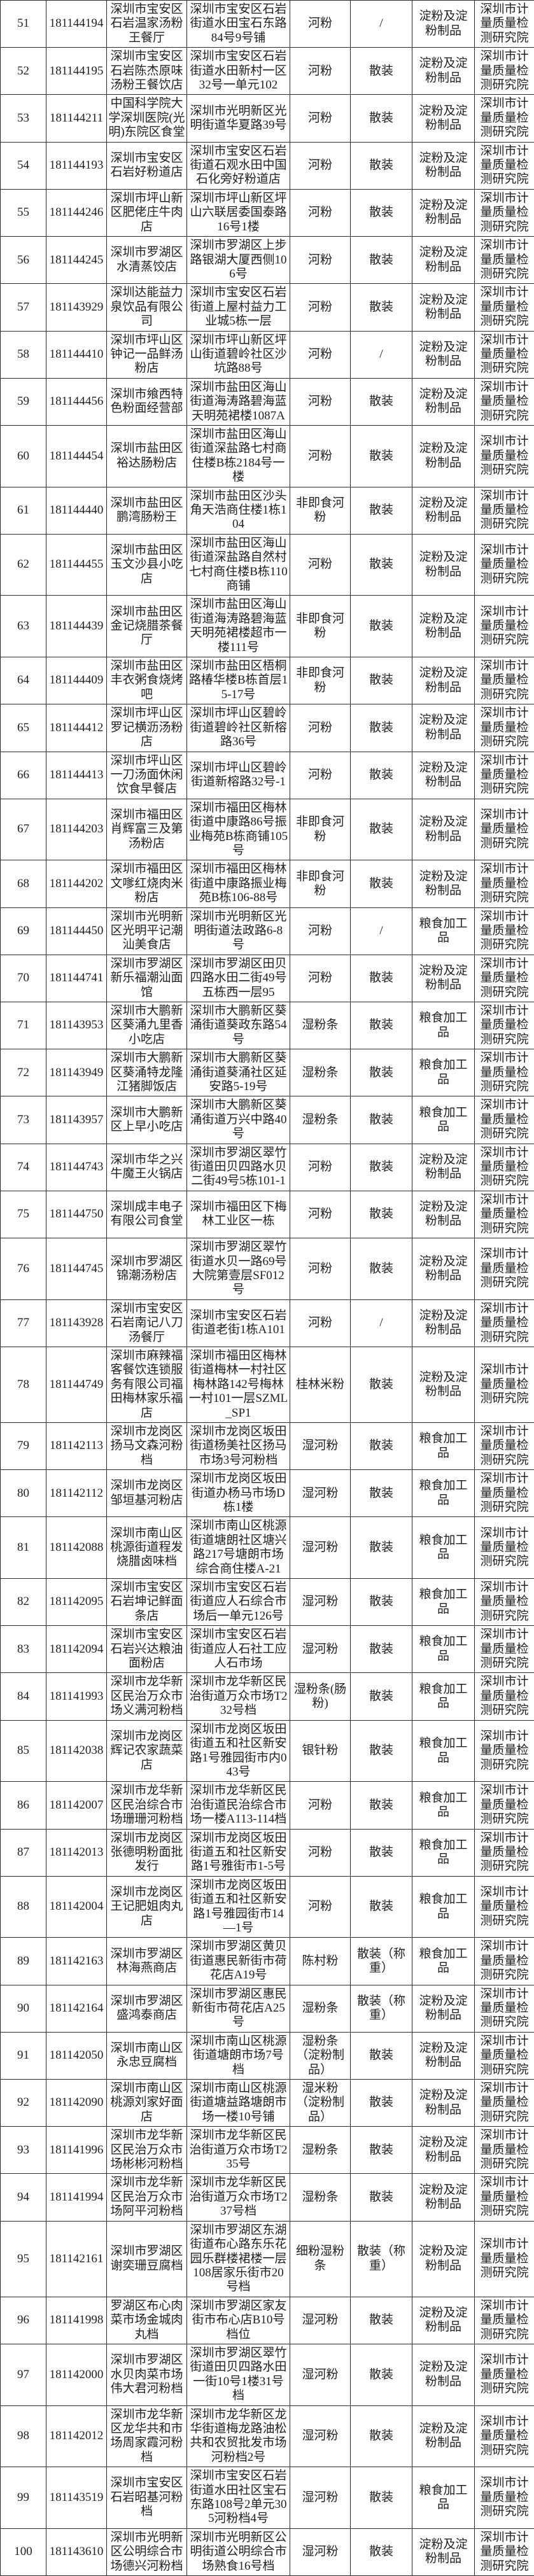 Image resolution: width=534 pixels, height=2576 pixels. Describe the element at coordinates (76, 1269) in the screenshot. I see `sample-id-cell: 181144745` at that location.